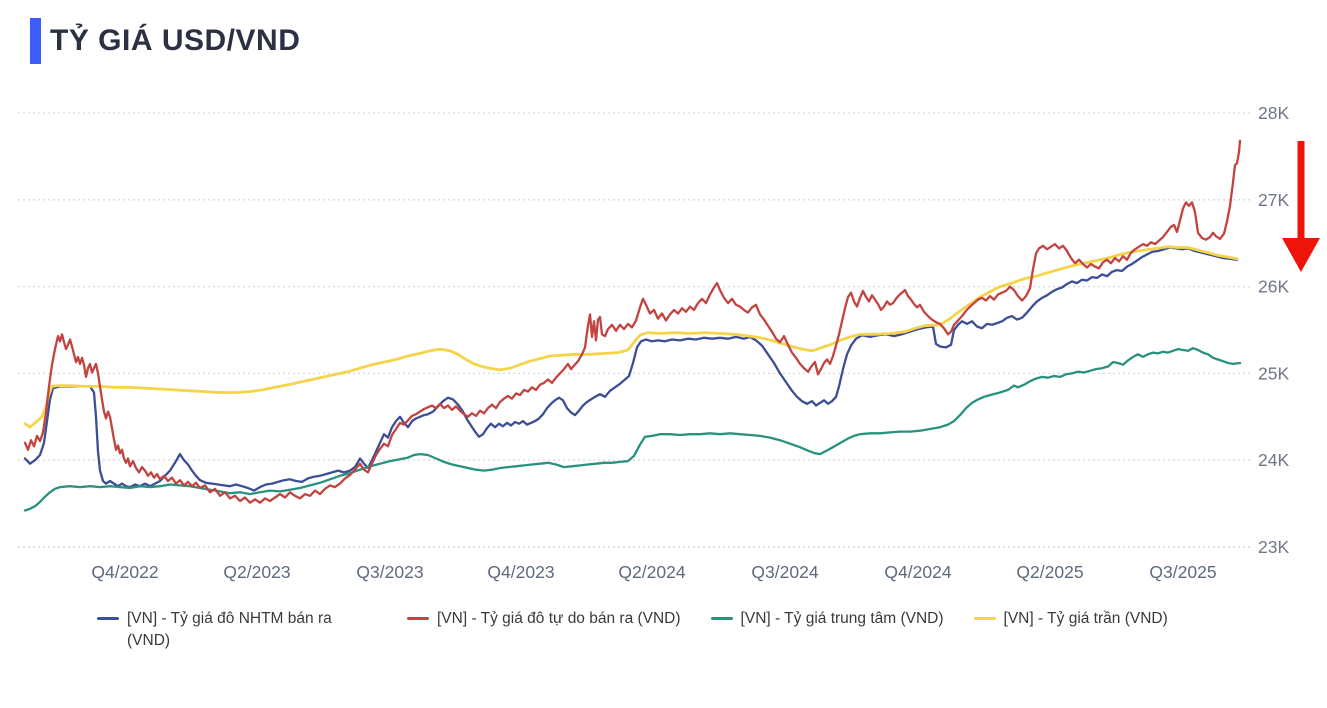  Describe the element at coordinates (984, 618) in the screenshot. I see `yellow-line-marker-icon` at that location.